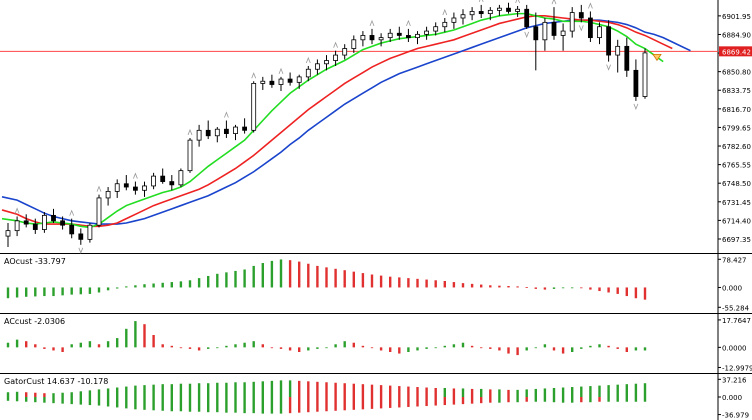  I want to click on ac-panel: ACcust -2.0306 17.7647 0.0000 -12.9979, so click(376, 344).